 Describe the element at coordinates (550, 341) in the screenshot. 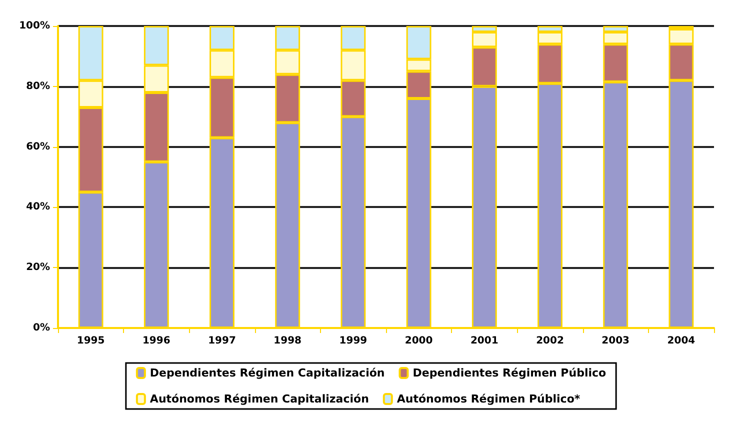

I see `x-tick-label: 2002` at that location.